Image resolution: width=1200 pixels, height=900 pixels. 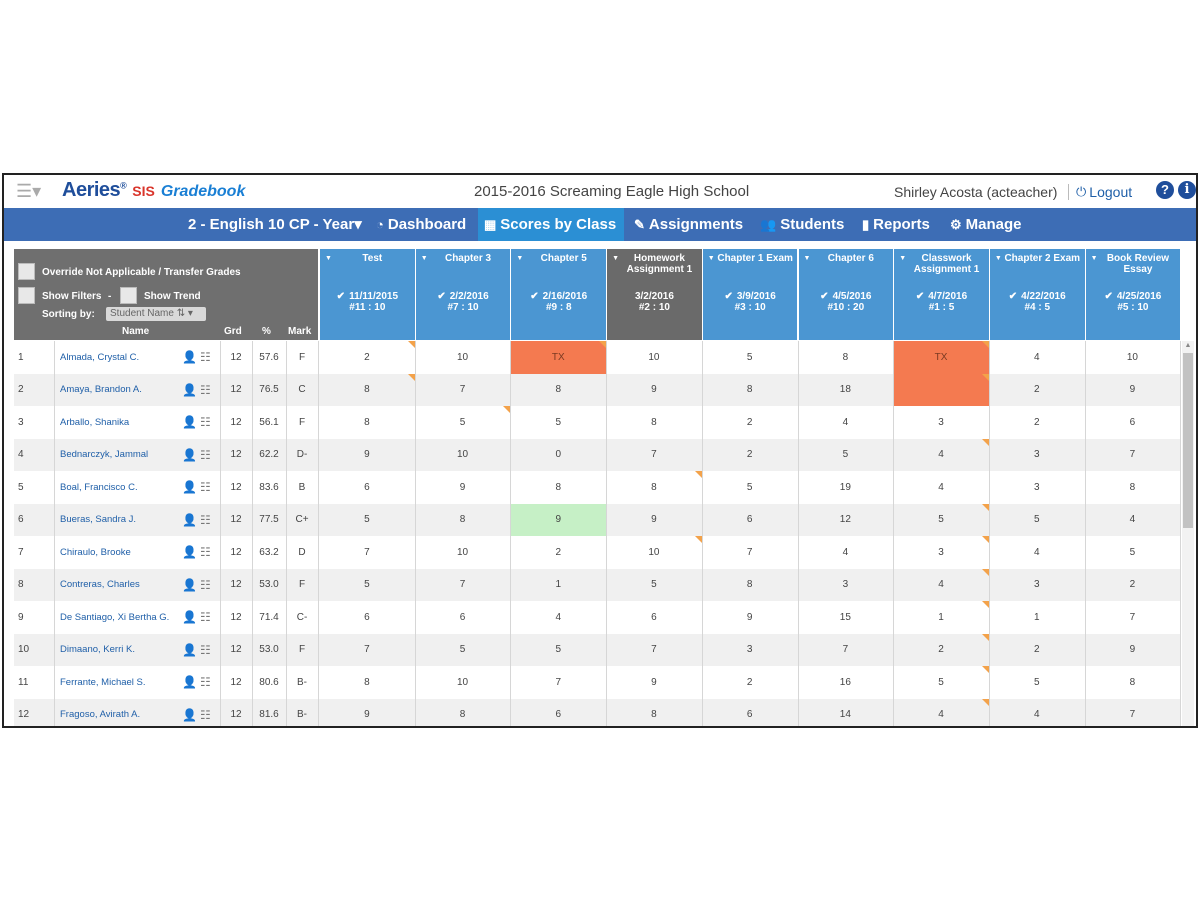 I want to click on col-header-name: Name, so click(x=136, y=331).